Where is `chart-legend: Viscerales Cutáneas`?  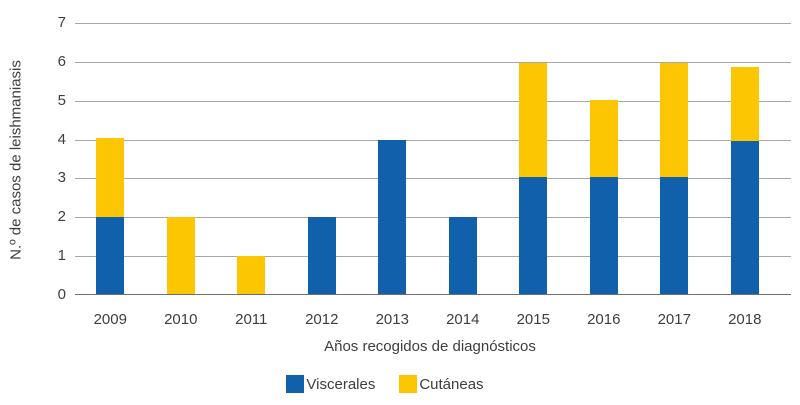 chart-legend: Viscerales Cutáneas is located at coordinates (385, 384).